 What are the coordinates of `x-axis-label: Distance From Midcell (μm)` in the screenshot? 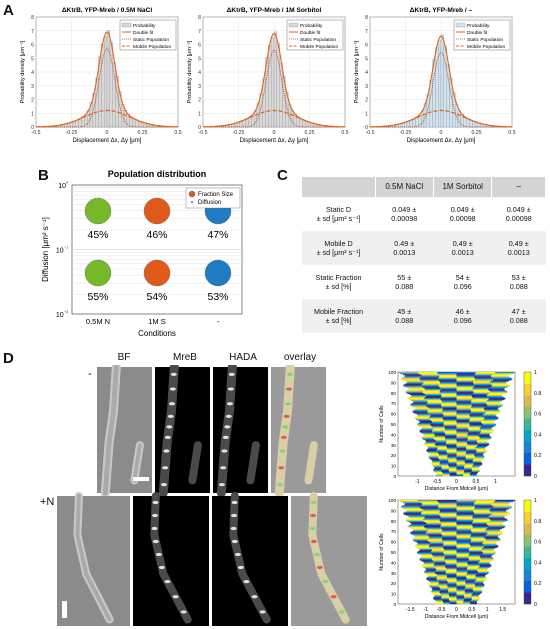 It's located at (457, 617).